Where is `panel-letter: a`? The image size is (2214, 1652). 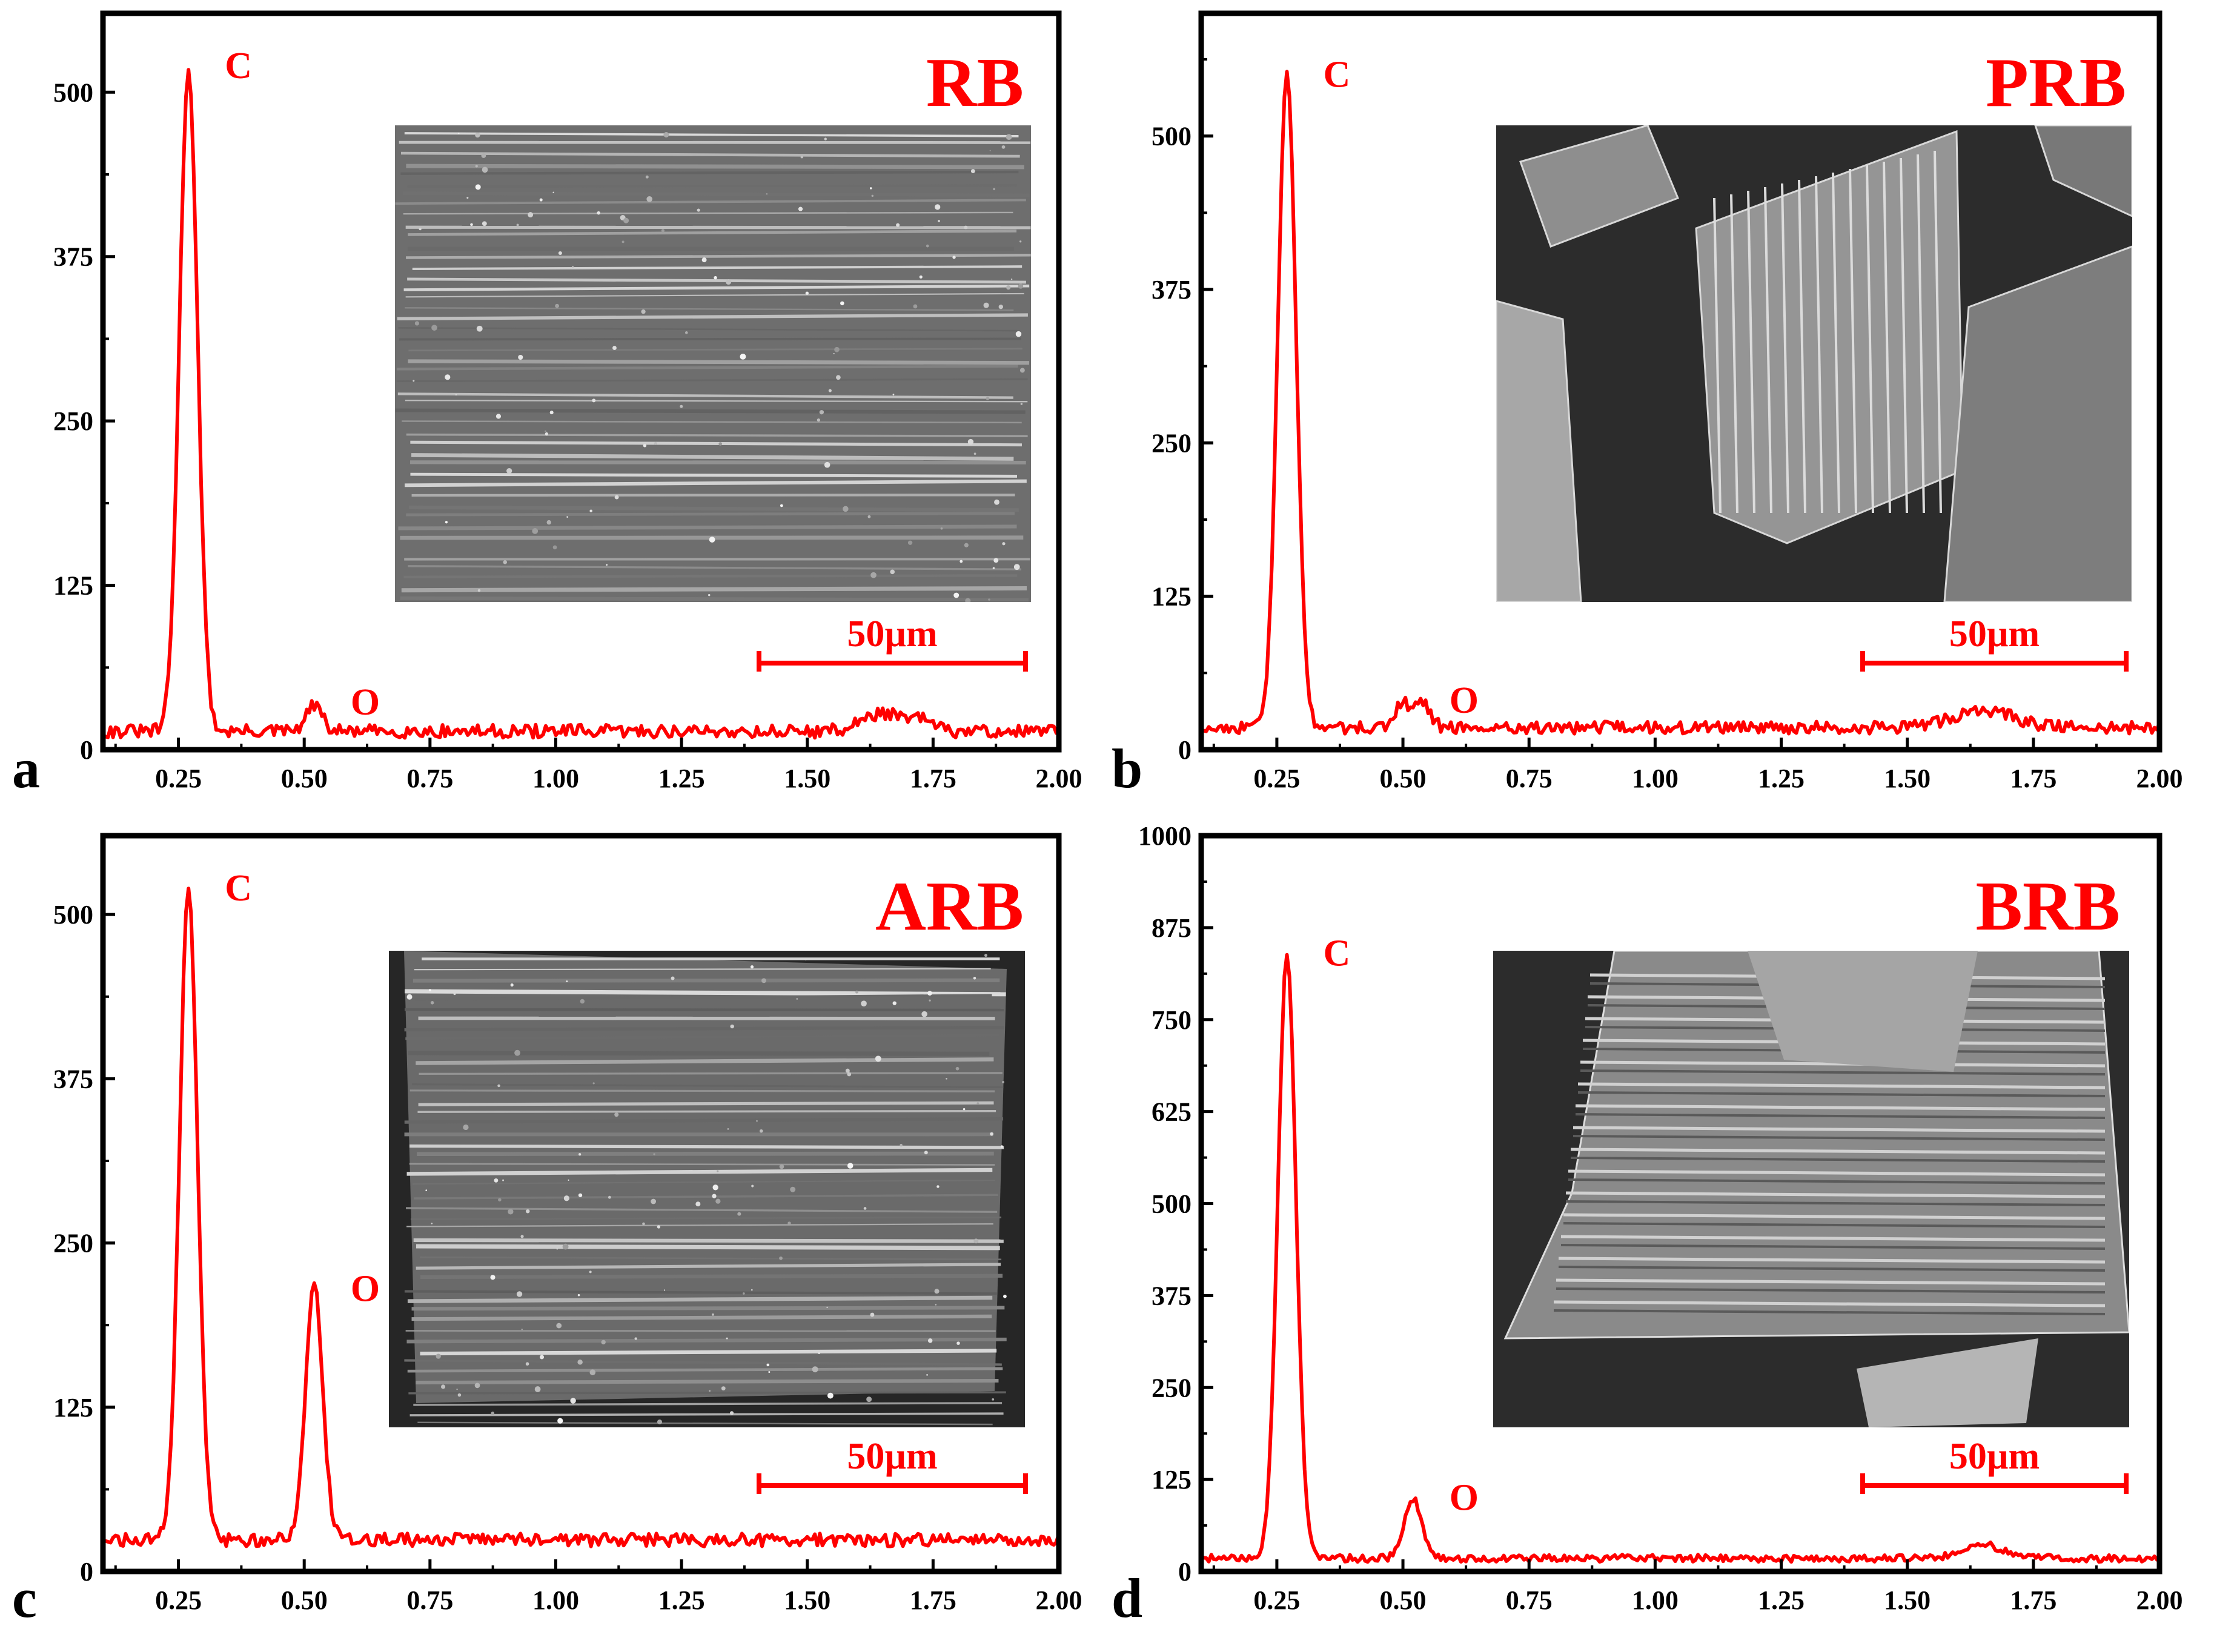 panel-letter: a is located at coordinates (26, 768).